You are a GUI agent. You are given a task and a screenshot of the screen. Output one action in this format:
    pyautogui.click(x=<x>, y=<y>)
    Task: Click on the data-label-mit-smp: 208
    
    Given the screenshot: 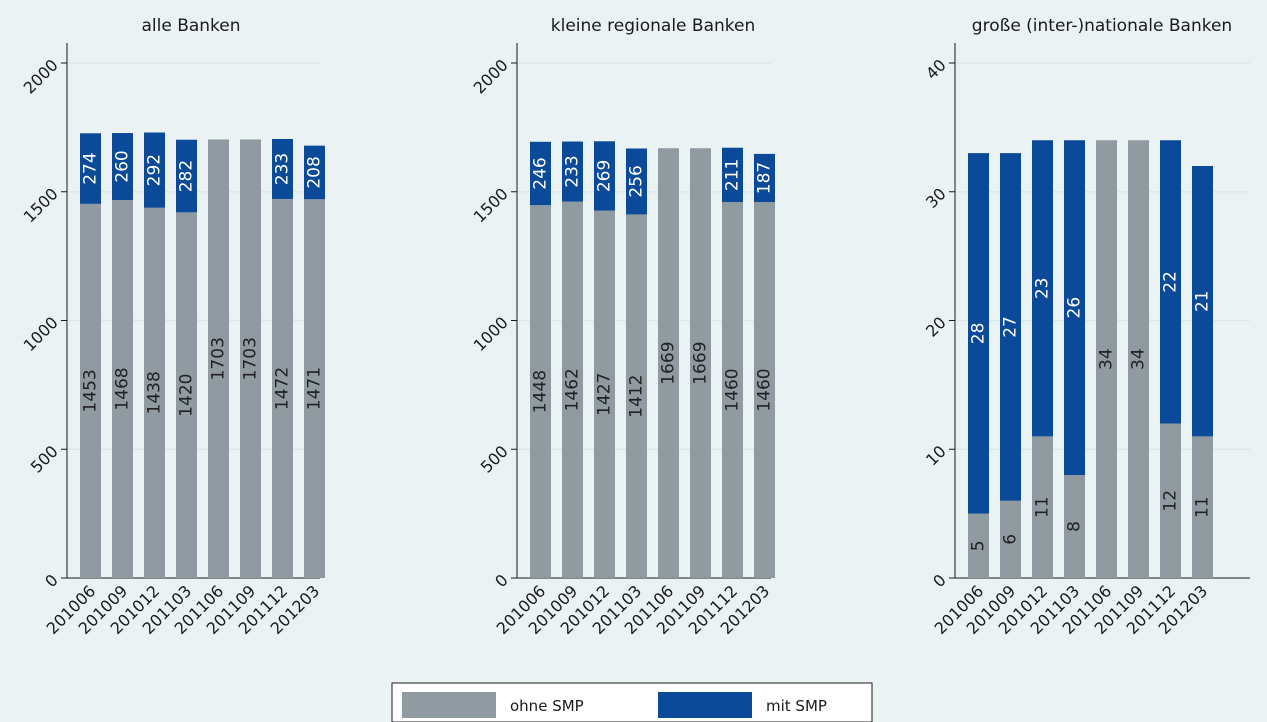 What is the action you would take?
    pyautogui.click(x=315, y=172)
    